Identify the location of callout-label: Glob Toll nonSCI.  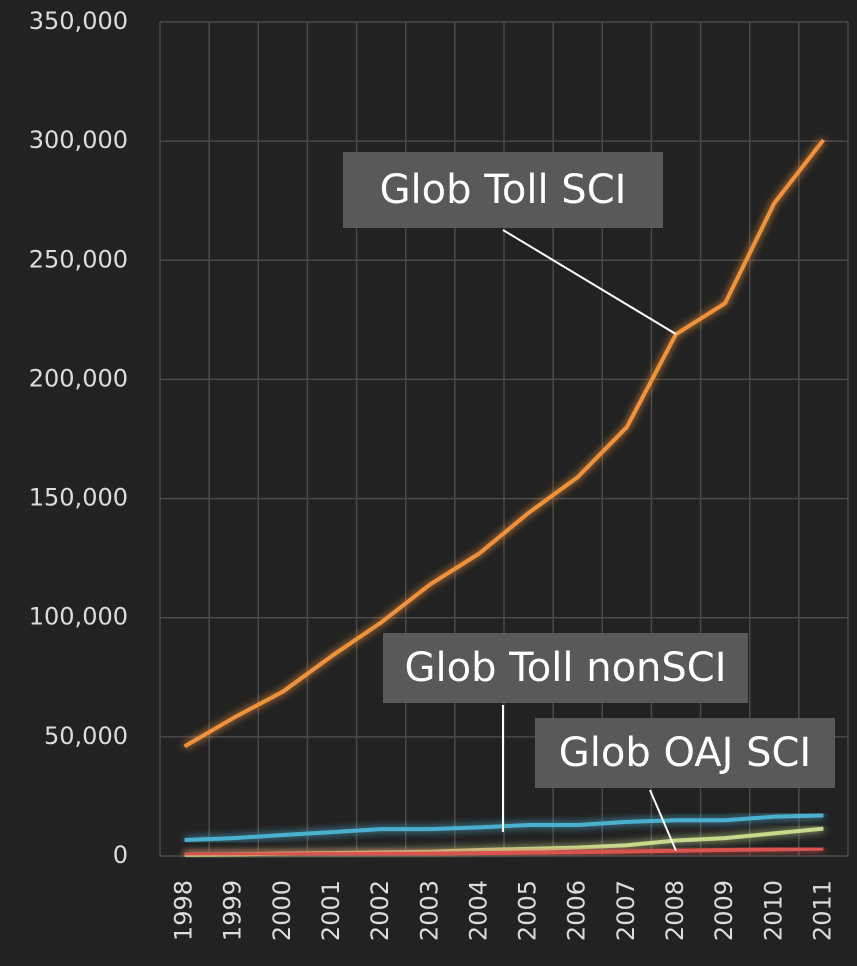
(565, 668).